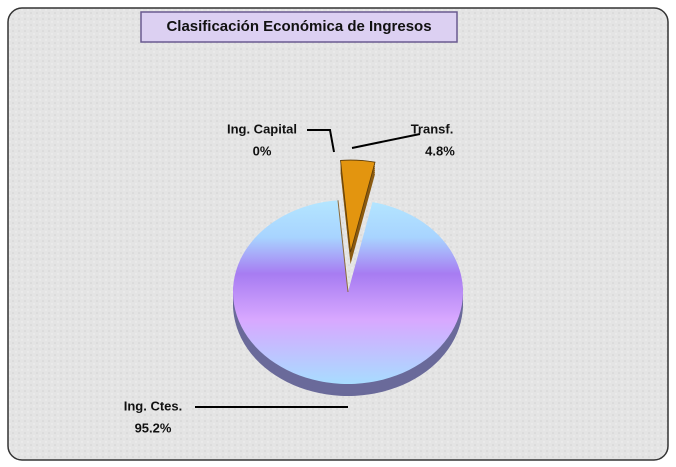 Image resolution: width=676 pixels, height=467 pixels. Describe the element at coordinates (153, 427) in the screenshot. I see `slice-value-label: 95.2%` at that location.